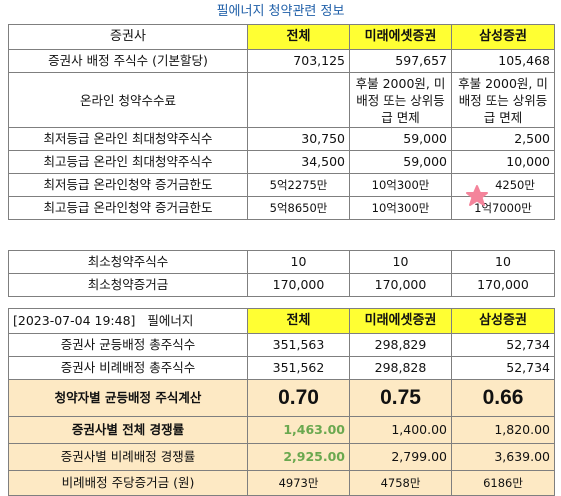 The height and width of the screenshot is (496, 561). I want to click on cell-total: 10, so click(298, 262).